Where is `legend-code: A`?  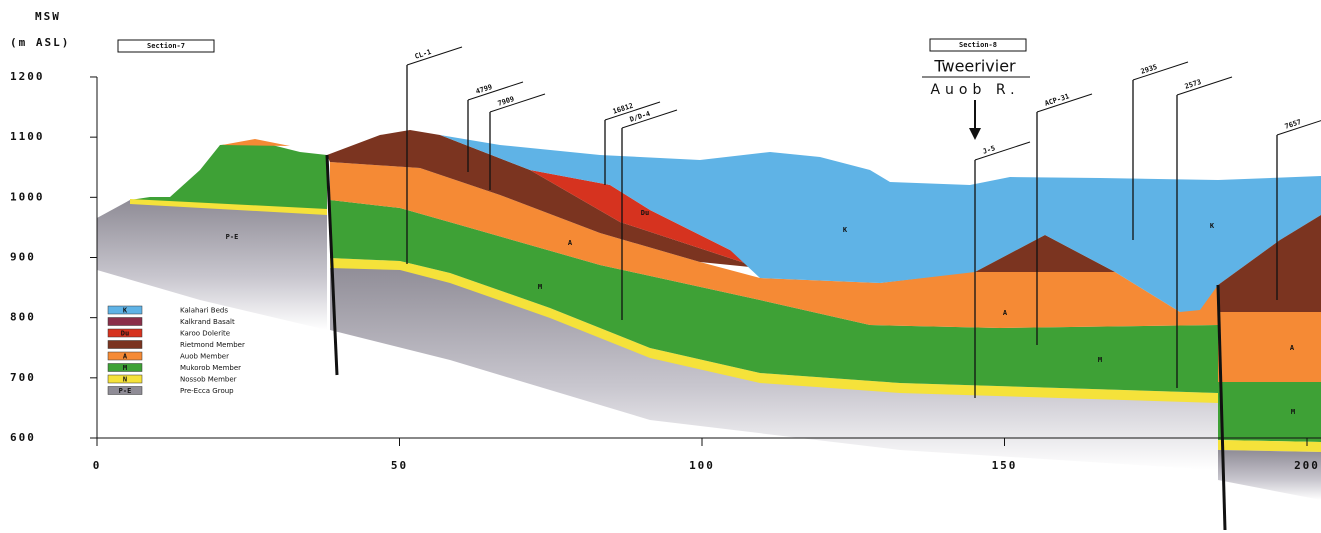
legend-code: A is located at coordinates (125, 357).